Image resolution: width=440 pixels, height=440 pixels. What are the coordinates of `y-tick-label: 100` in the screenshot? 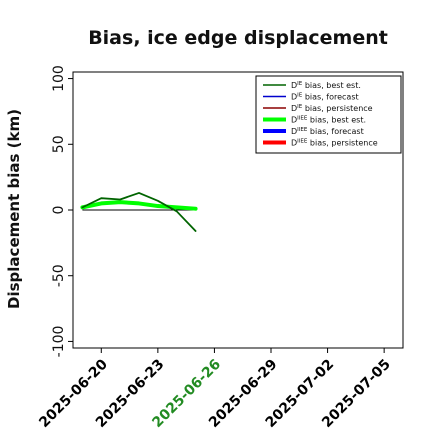 It's located at (59, 78).